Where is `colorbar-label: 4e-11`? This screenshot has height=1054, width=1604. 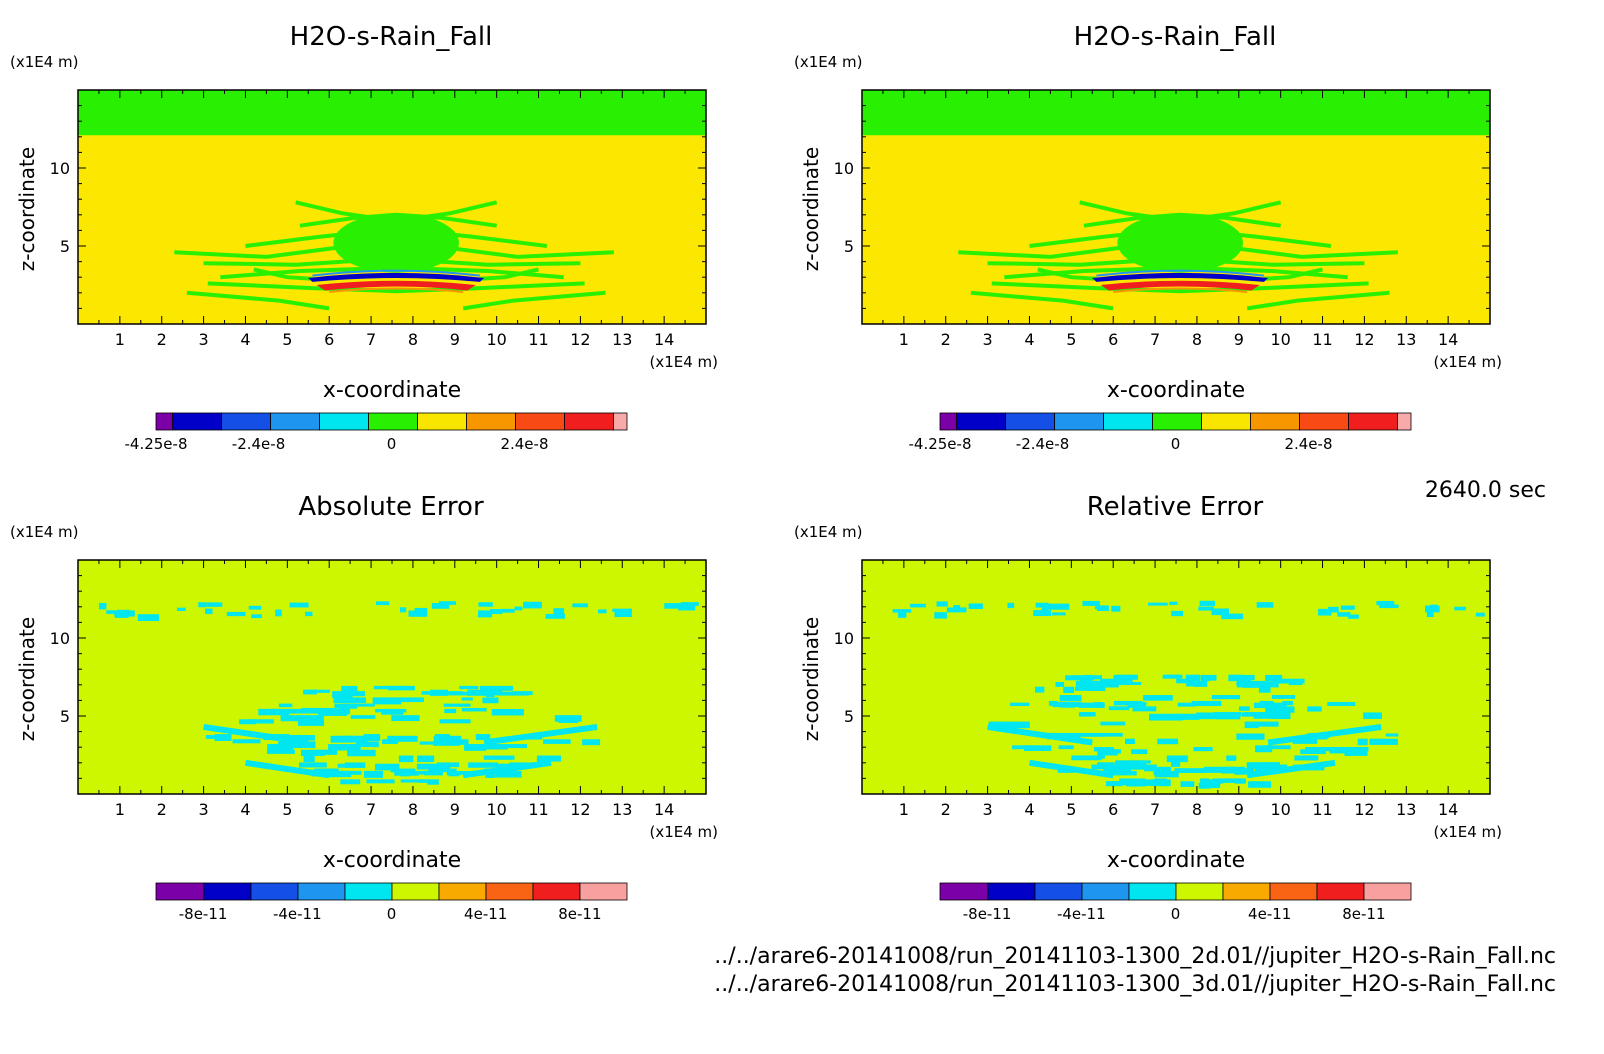
colorbar-label: 4e-11 is located at coordinates (1269, 914).